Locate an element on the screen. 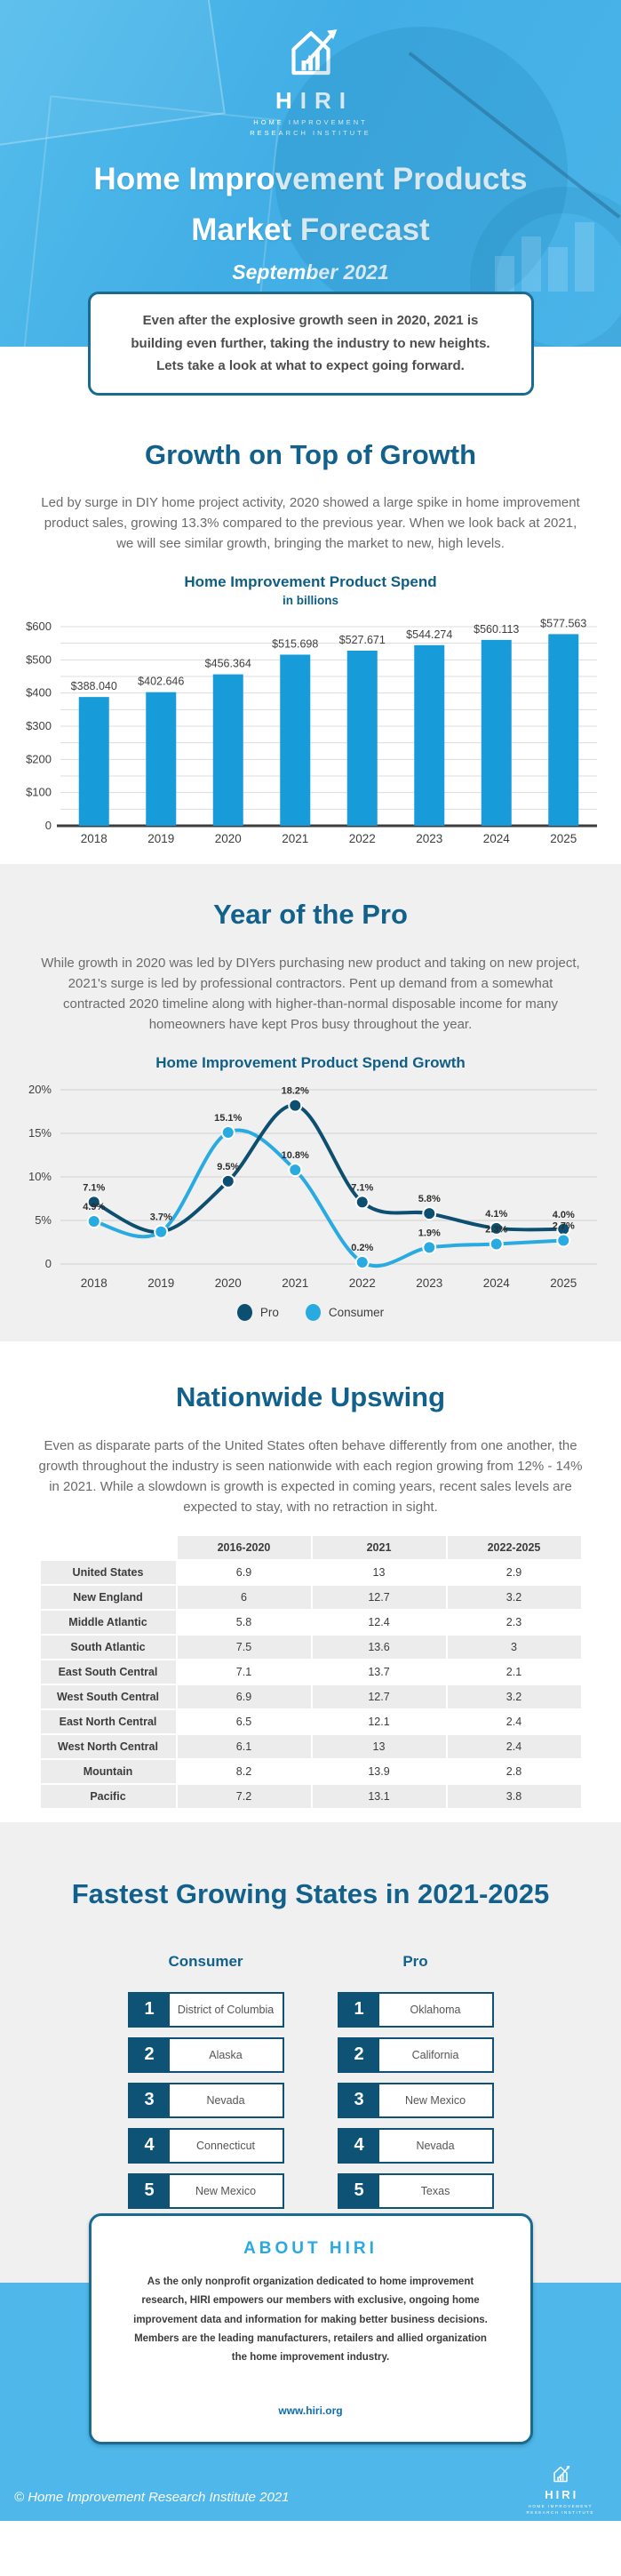 The height and width of the screenshot is (2576, 621). svg-text: 3.7% is located at coordinates (160, 1217).